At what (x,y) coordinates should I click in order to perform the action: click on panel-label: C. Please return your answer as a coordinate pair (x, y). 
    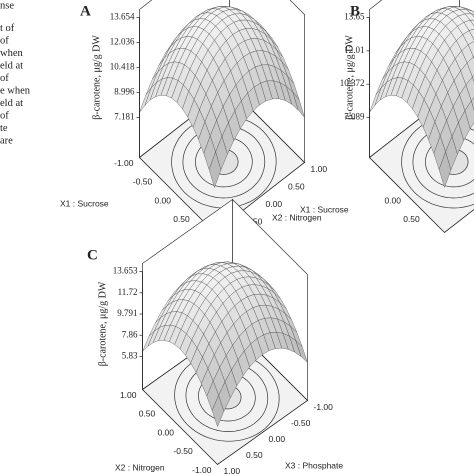
    Looking at the image, I should click on (92, 255).